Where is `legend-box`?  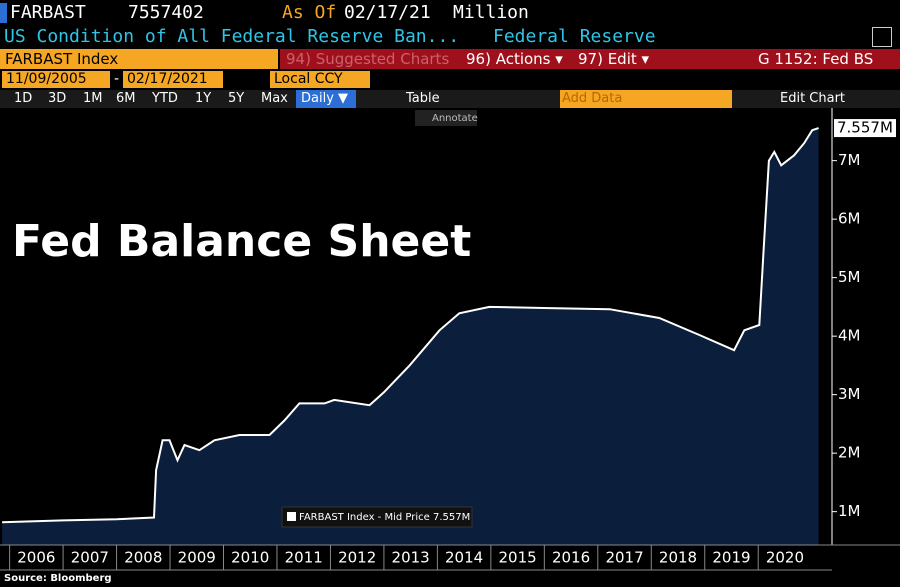
legend-box is located at coordinates (377, 517).